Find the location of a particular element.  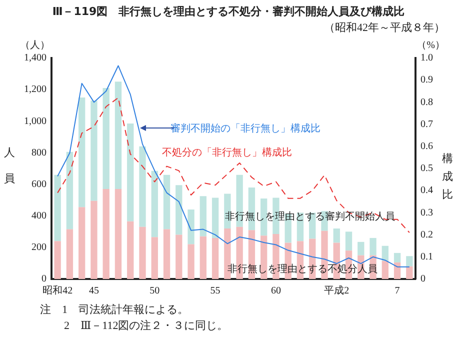

x-tick-label: 7 is located at coordinates (397, 291).